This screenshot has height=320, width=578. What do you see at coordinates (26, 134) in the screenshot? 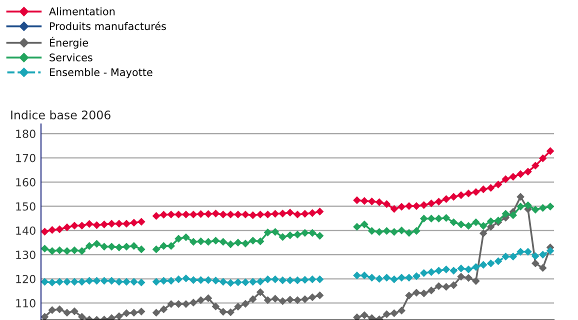
I see `y-tick-label: 180` at bounding box center [26, 134].